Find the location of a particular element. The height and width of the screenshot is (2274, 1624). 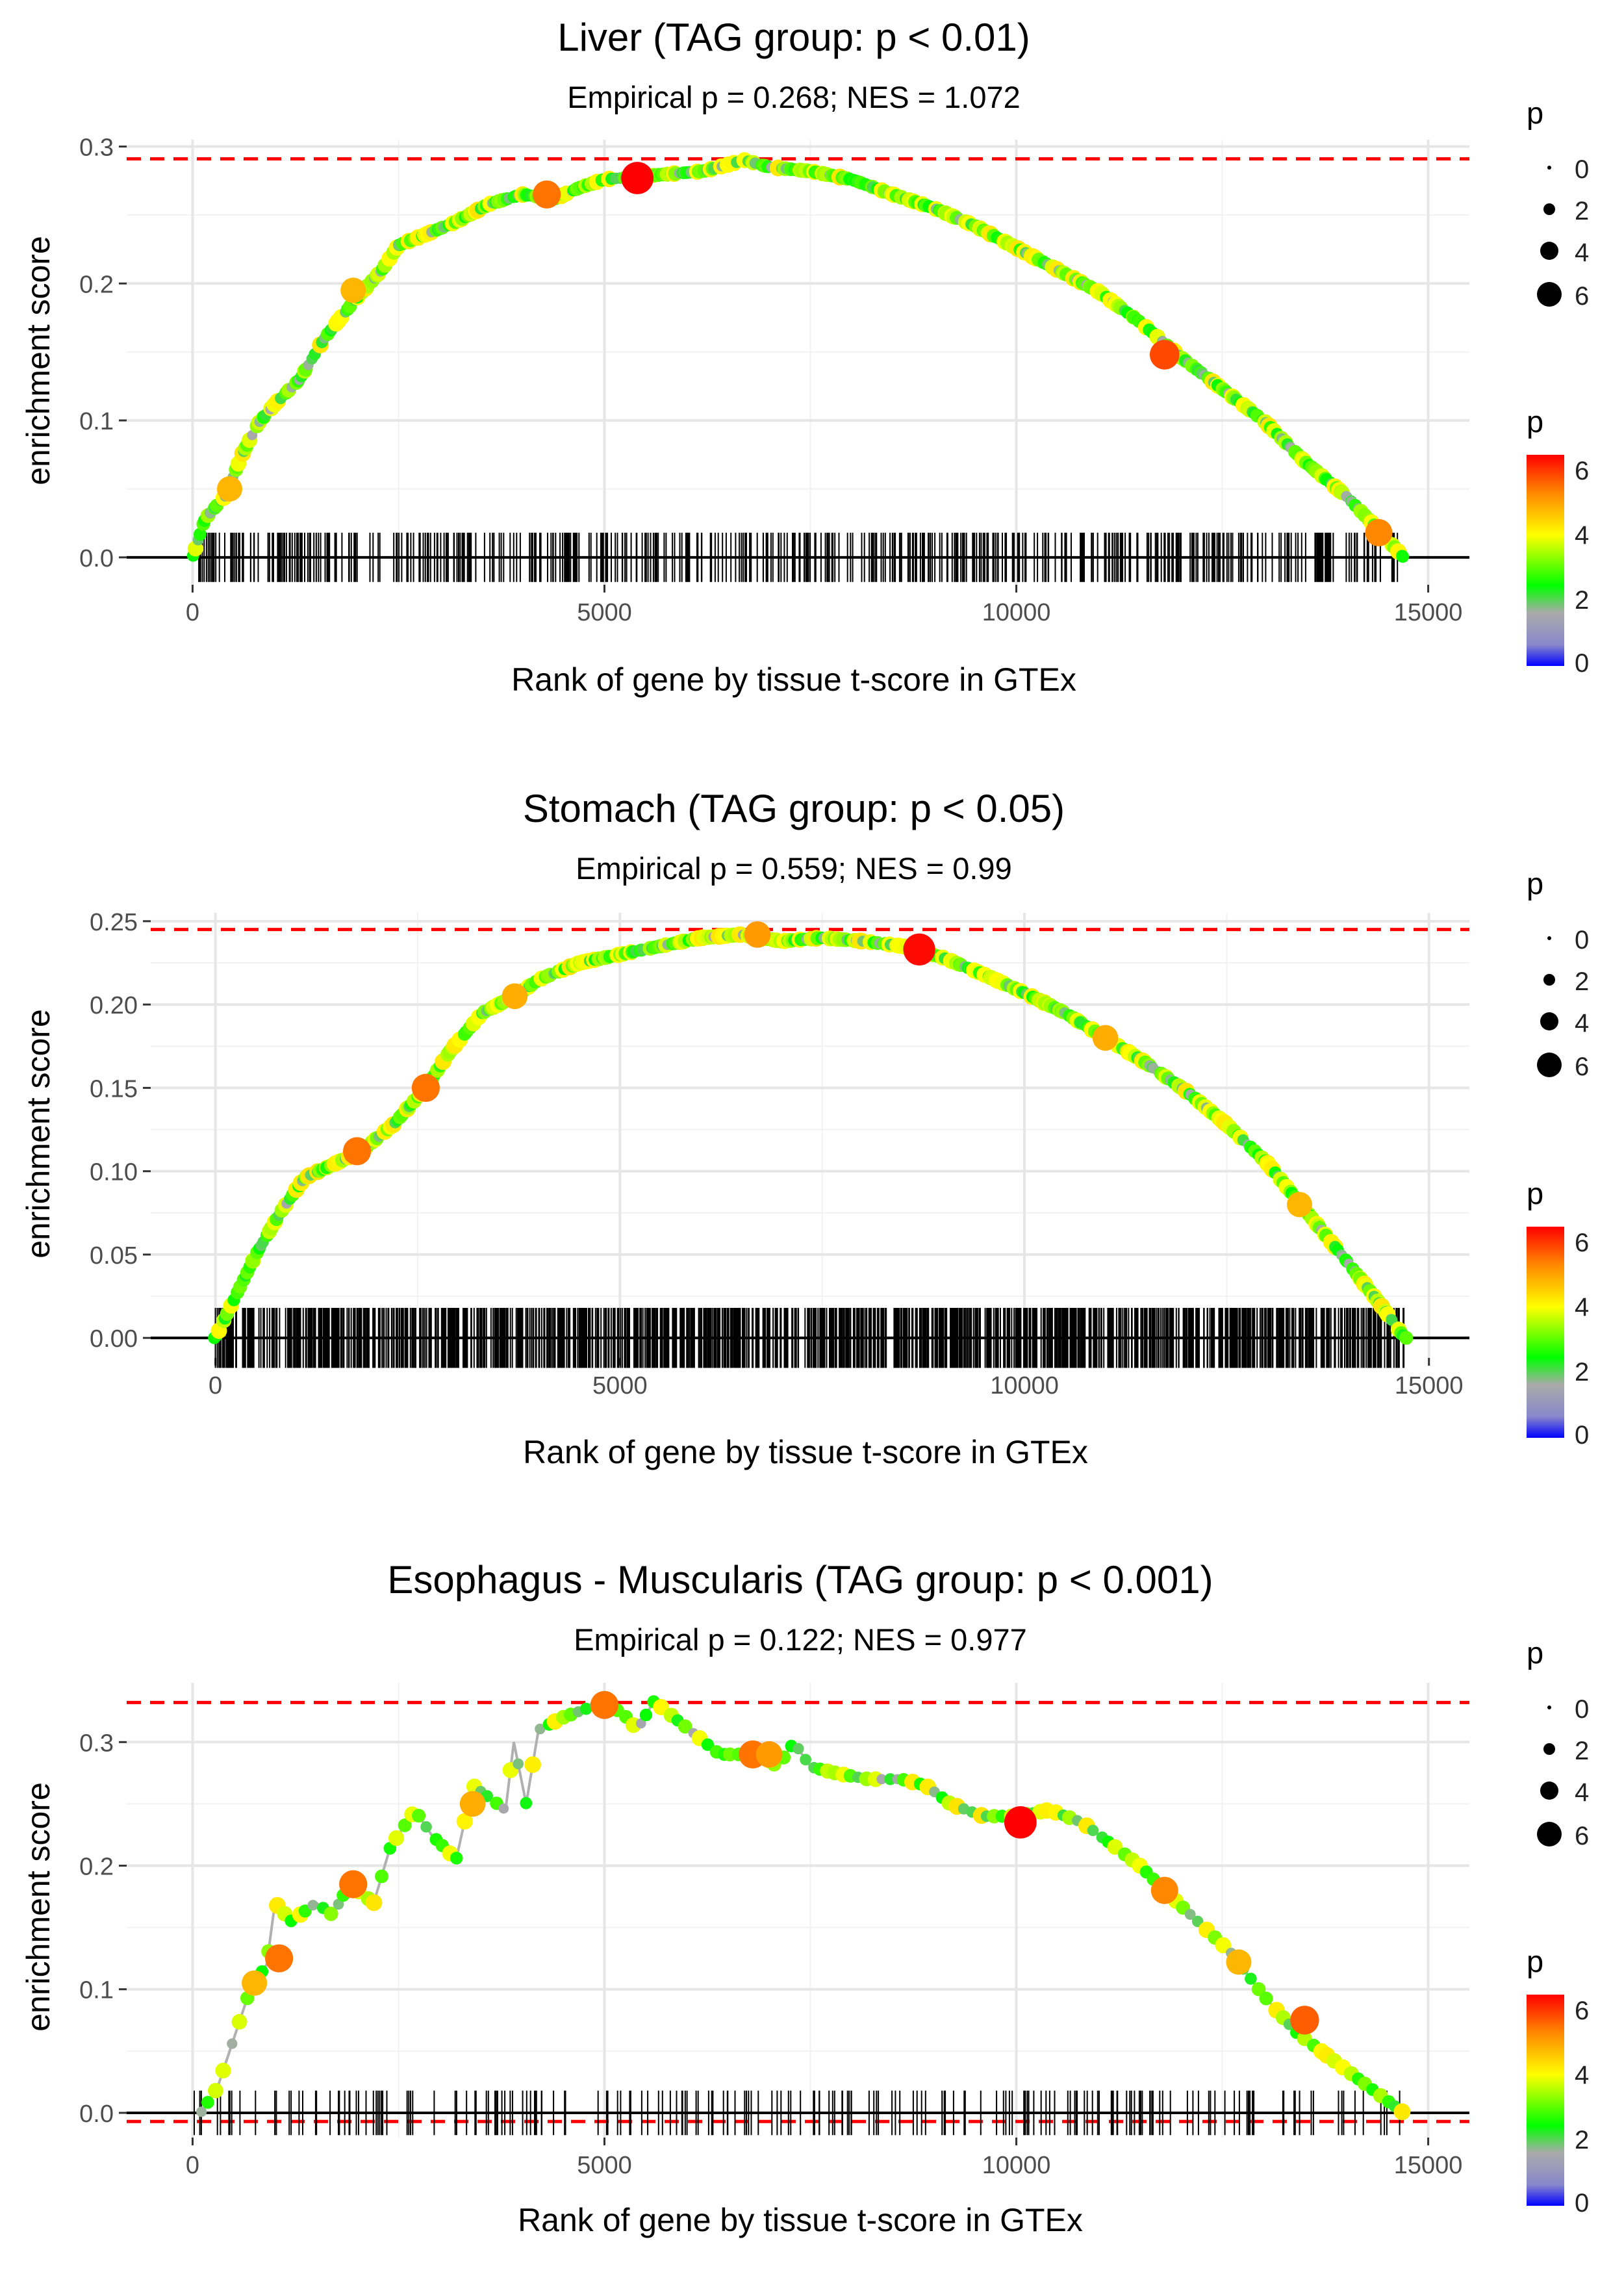

chart-subtitle: Empirical p = 0.268; NES = 1.072 is located at coordinates (794, 97).